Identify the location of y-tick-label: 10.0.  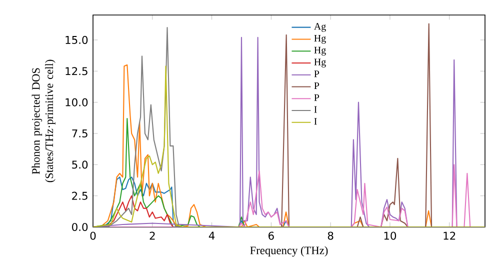
(77, 102).